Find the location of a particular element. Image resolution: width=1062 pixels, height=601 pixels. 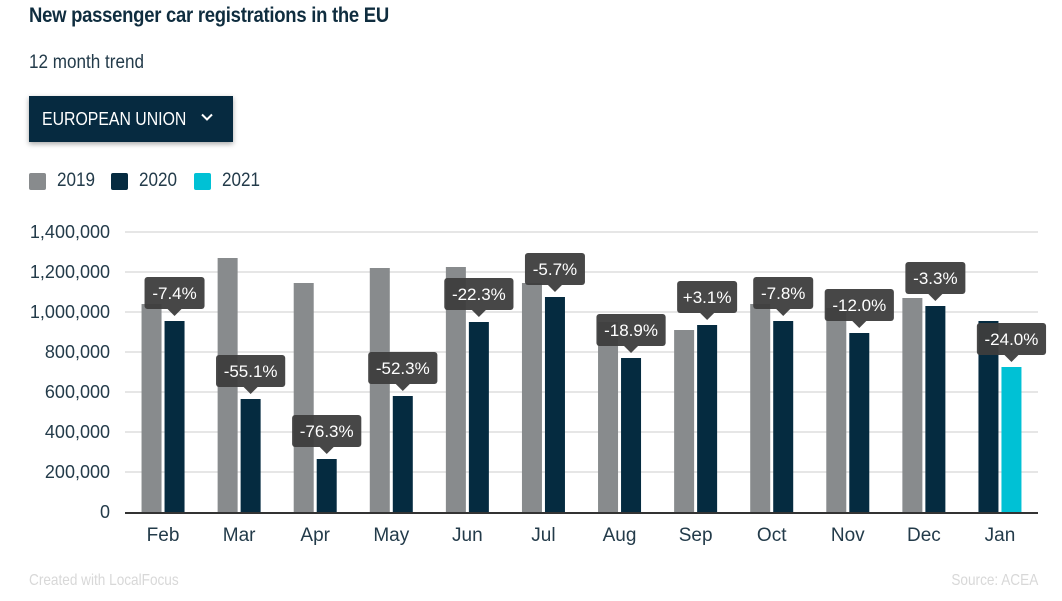

x-tick-label: May is located at coordinates (391, 535).